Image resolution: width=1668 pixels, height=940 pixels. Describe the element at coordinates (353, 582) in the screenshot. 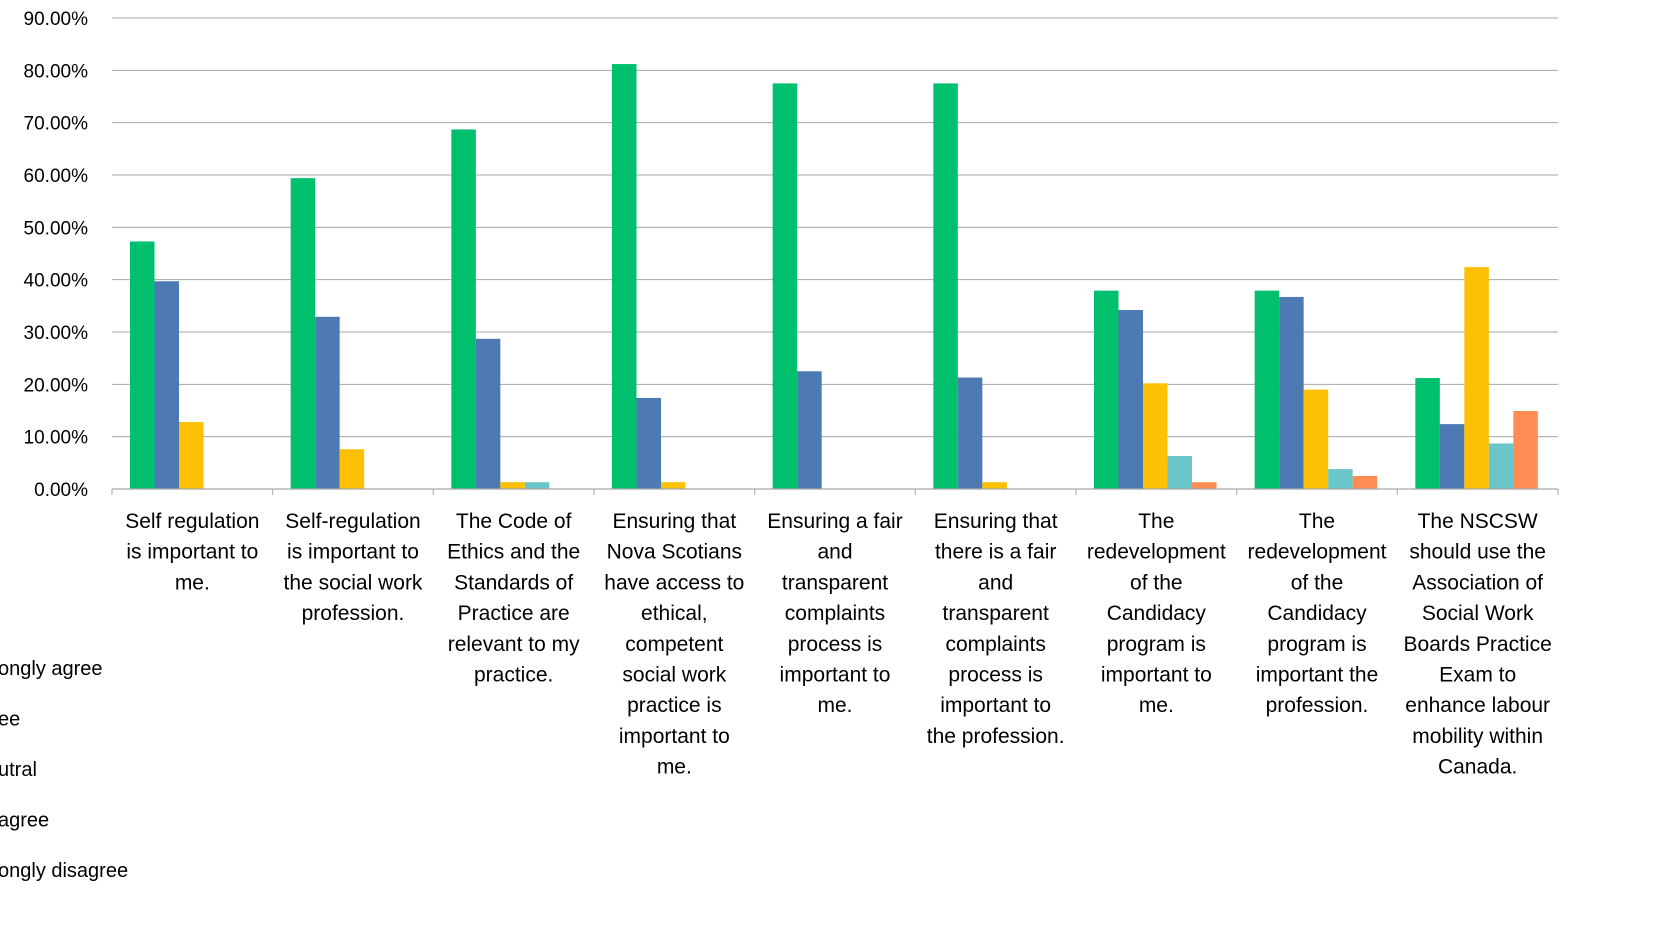

I see `category-label: the social work` at that location.